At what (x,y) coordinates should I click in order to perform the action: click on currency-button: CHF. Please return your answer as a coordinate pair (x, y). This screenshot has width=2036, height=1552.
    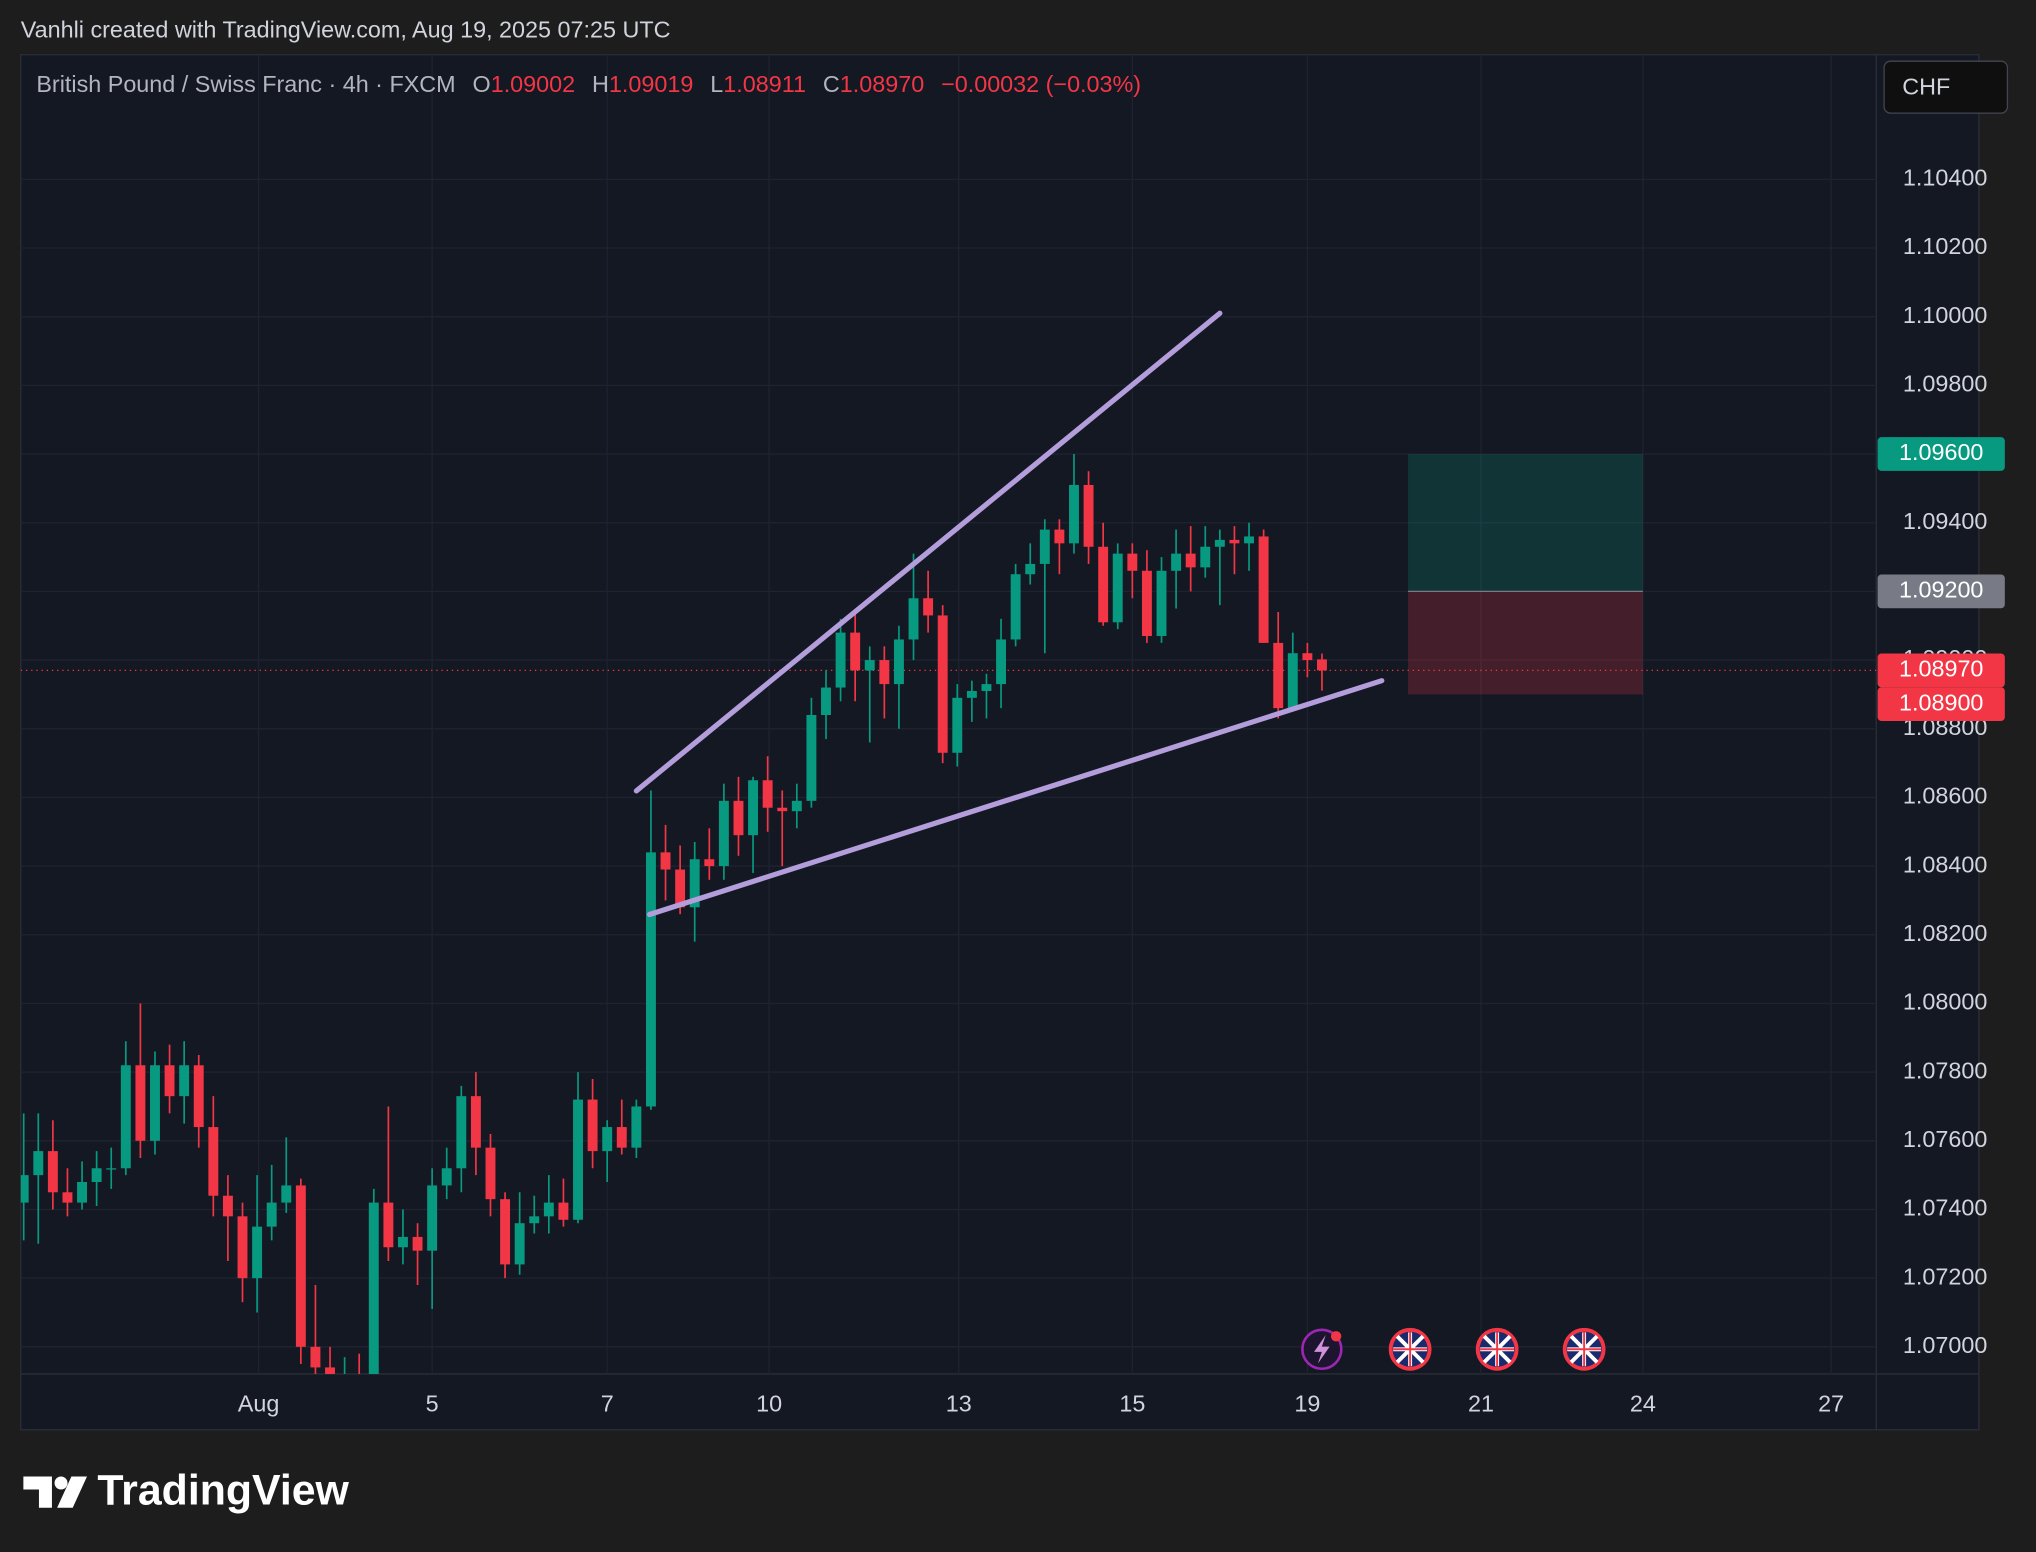
    Looking at the image, I should click on (1946, 87).